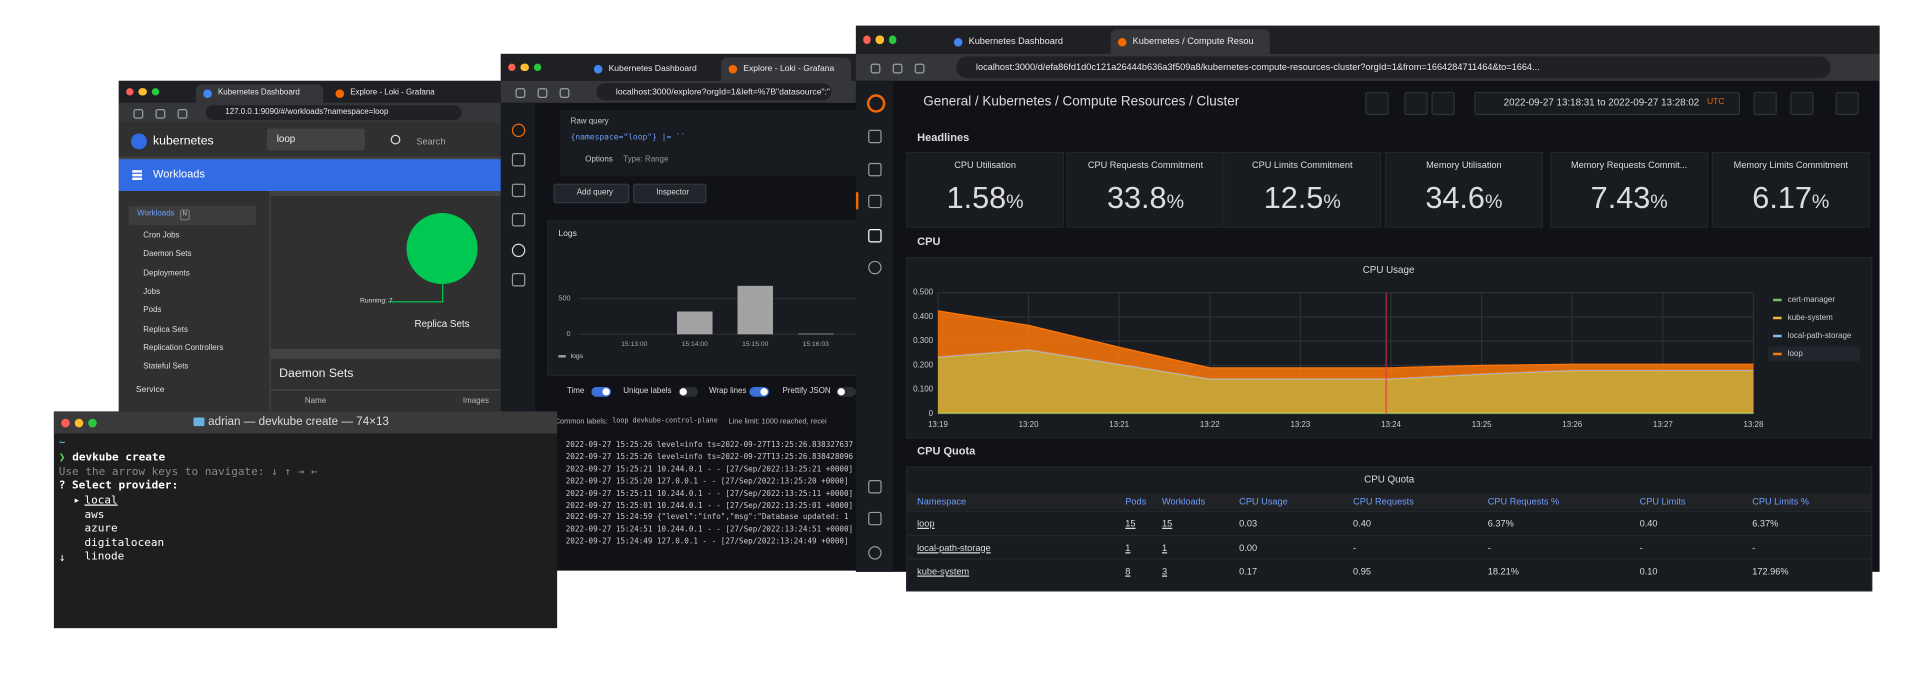 The width and height of the screenshot is (1920, 700). Describe the element at coordinates (139, 141) in the screenshot. I see `k8s-logo` at that location.